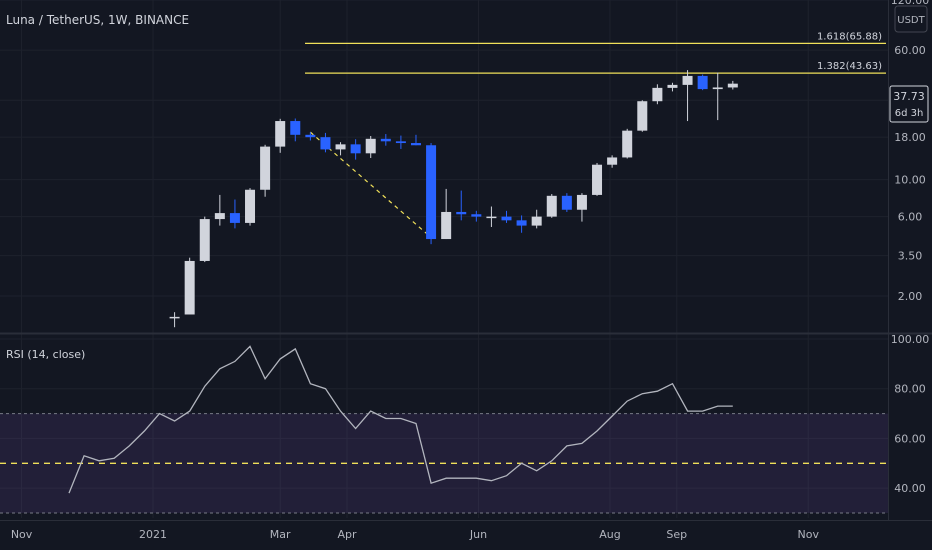  I want to click on rsi-tick-label: 60.00, so click(910, 438).